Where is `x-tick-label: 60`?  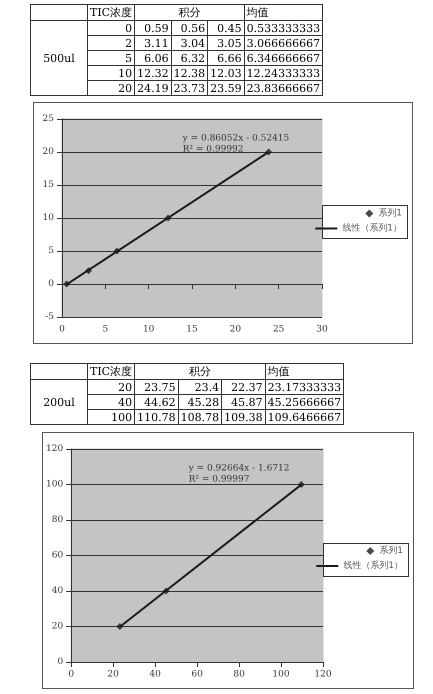
x-tick-label: 60 is located at coordinates (197, 675).